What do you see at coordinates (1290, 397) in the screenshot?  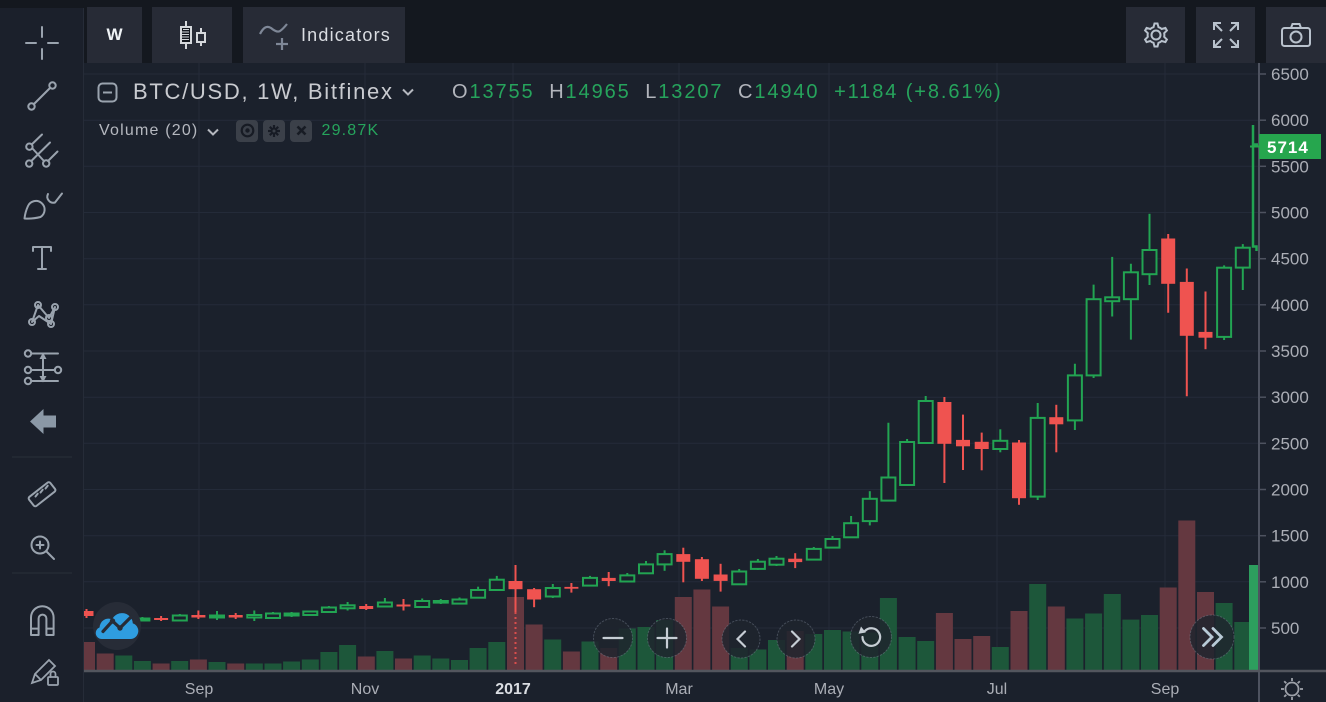 I see `svg-text: 3000` at bounding box center [1290, 397].